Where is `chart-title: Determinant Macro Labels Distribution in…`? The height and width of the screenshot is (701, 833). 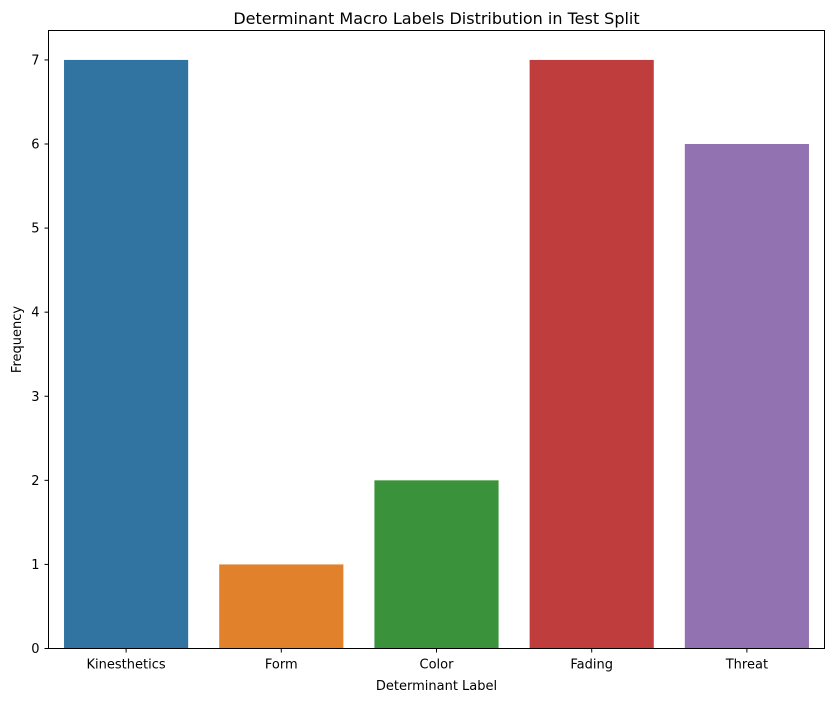
chart-title: Determinant Macro Labels Distribution in… is located at coordinates (436, 18).